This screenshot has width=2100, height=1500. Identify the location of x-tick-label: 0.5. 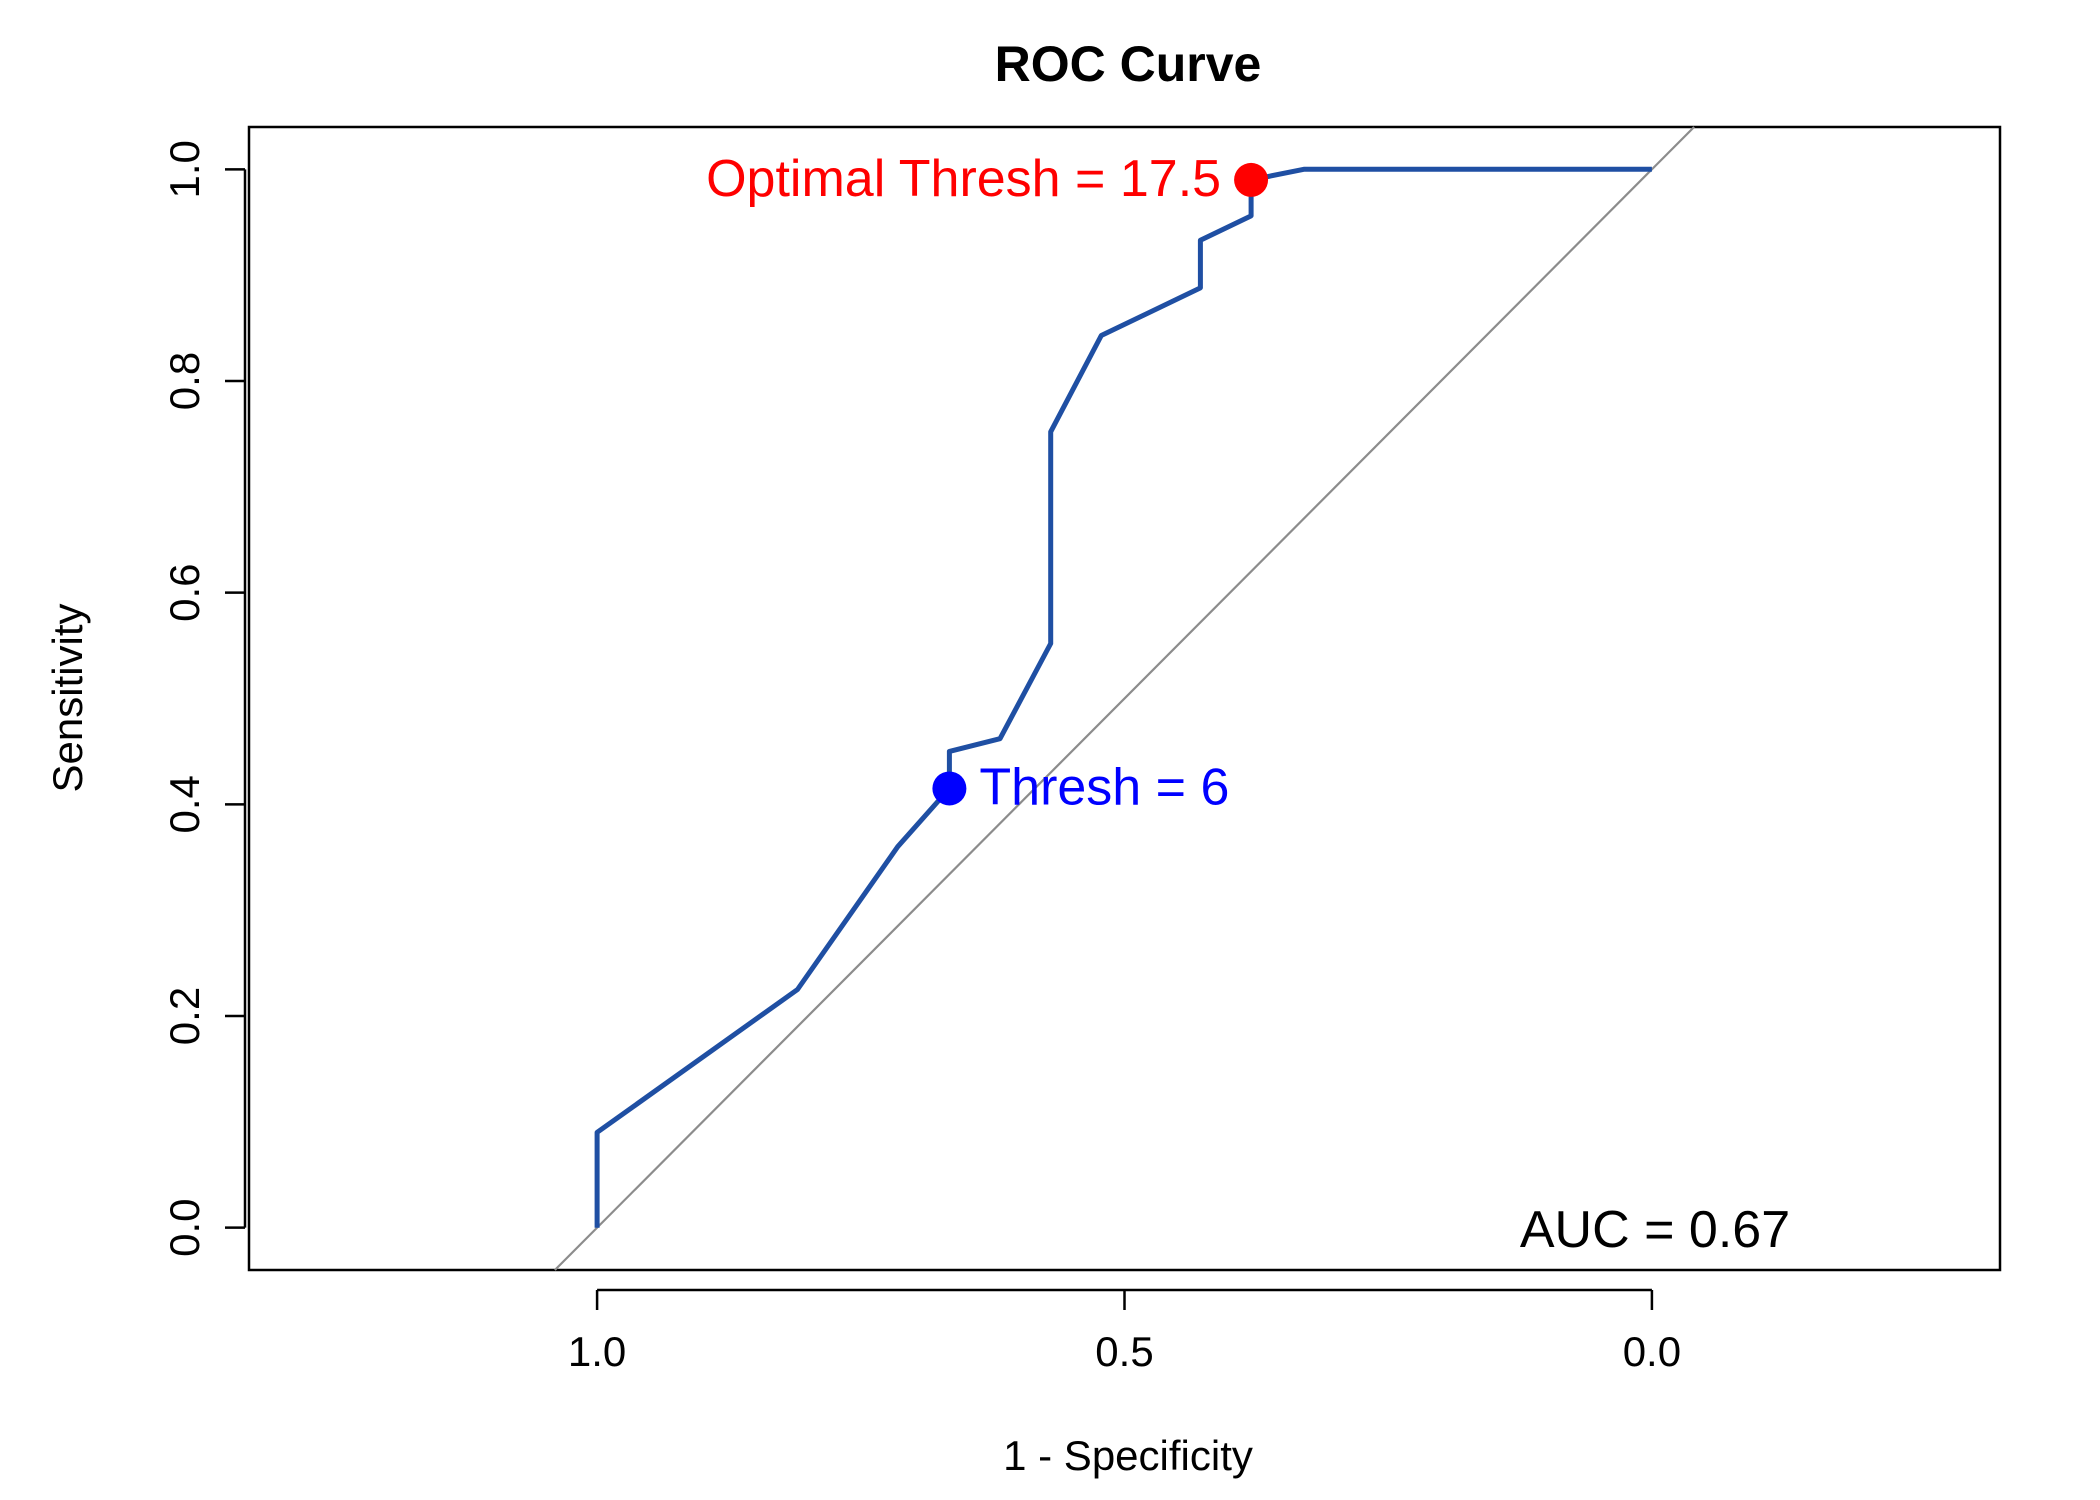
(1124, 1351).